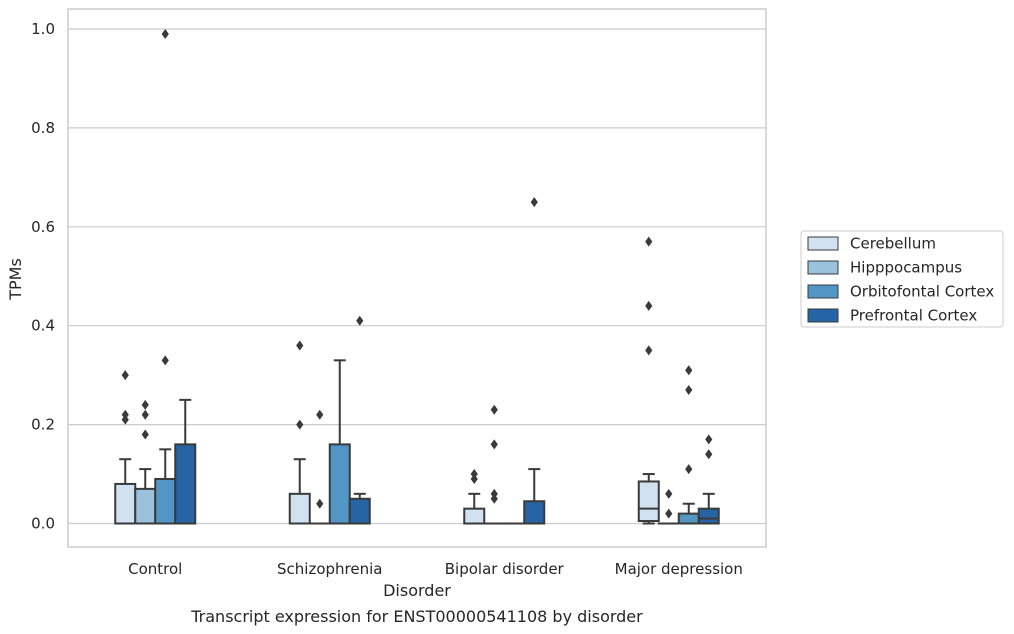  I want to click on y-tick-label: 0.0, so click(43, 524).